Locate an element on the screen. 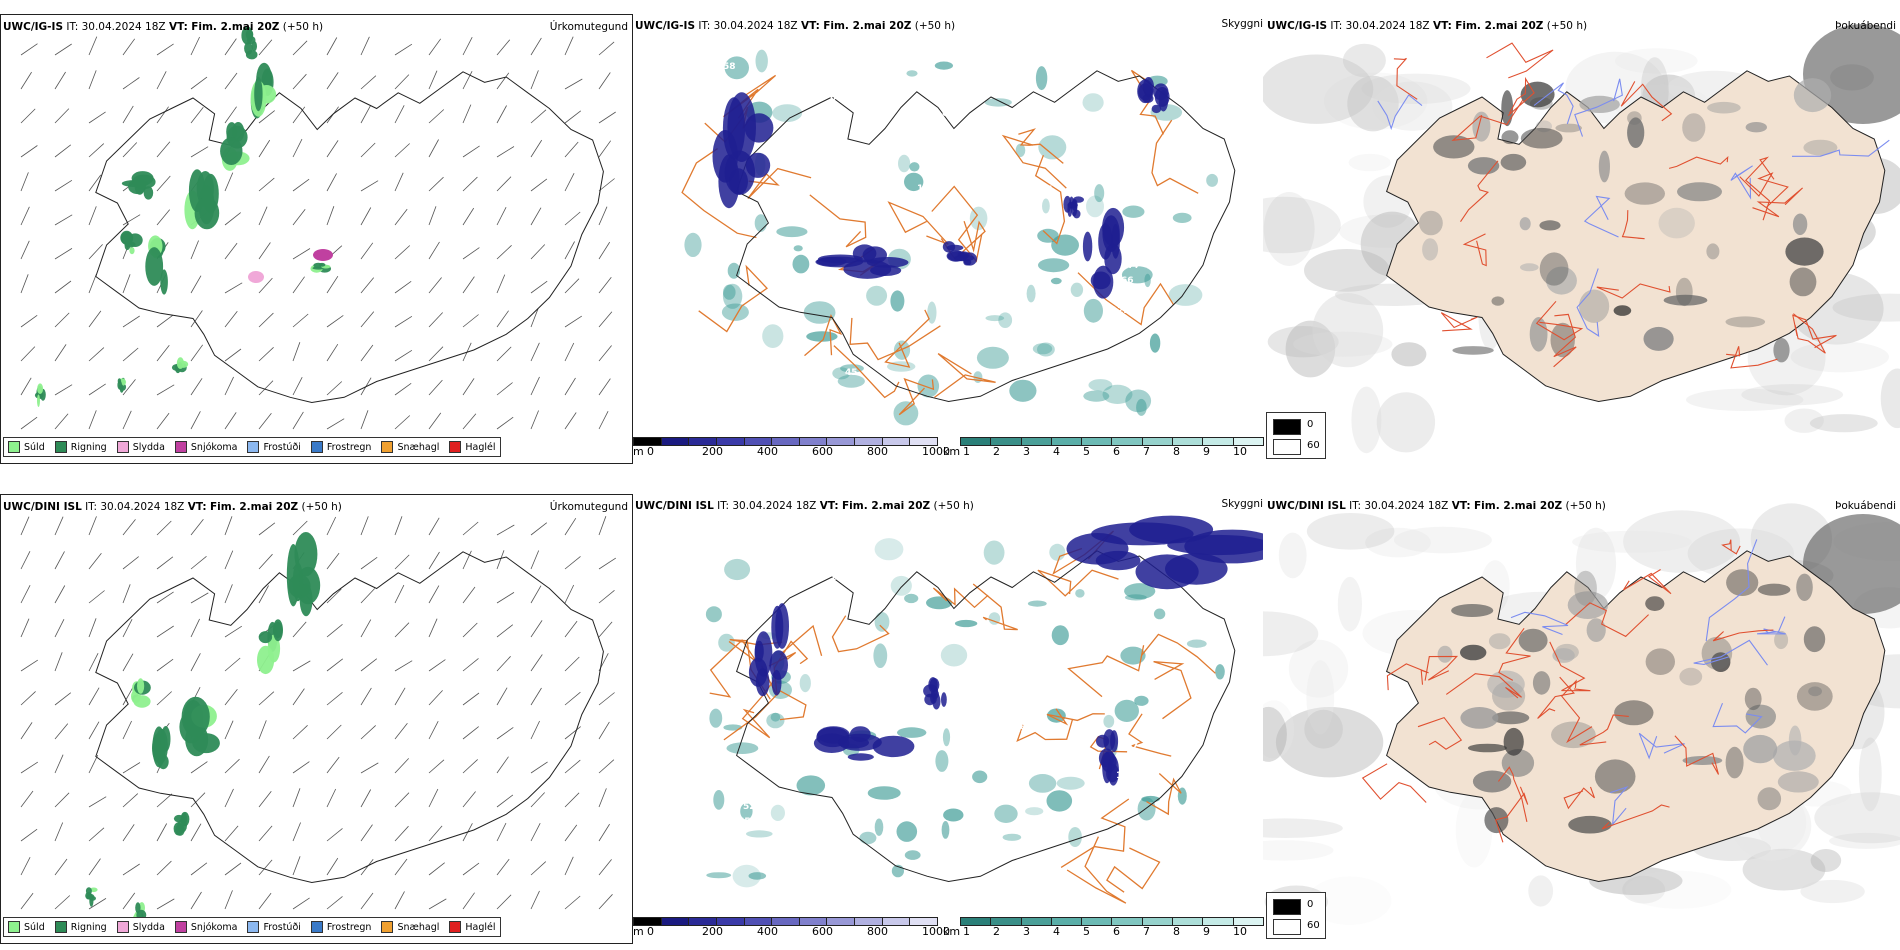  legend-label: Snjókoma is located at coordinates (214, 447).